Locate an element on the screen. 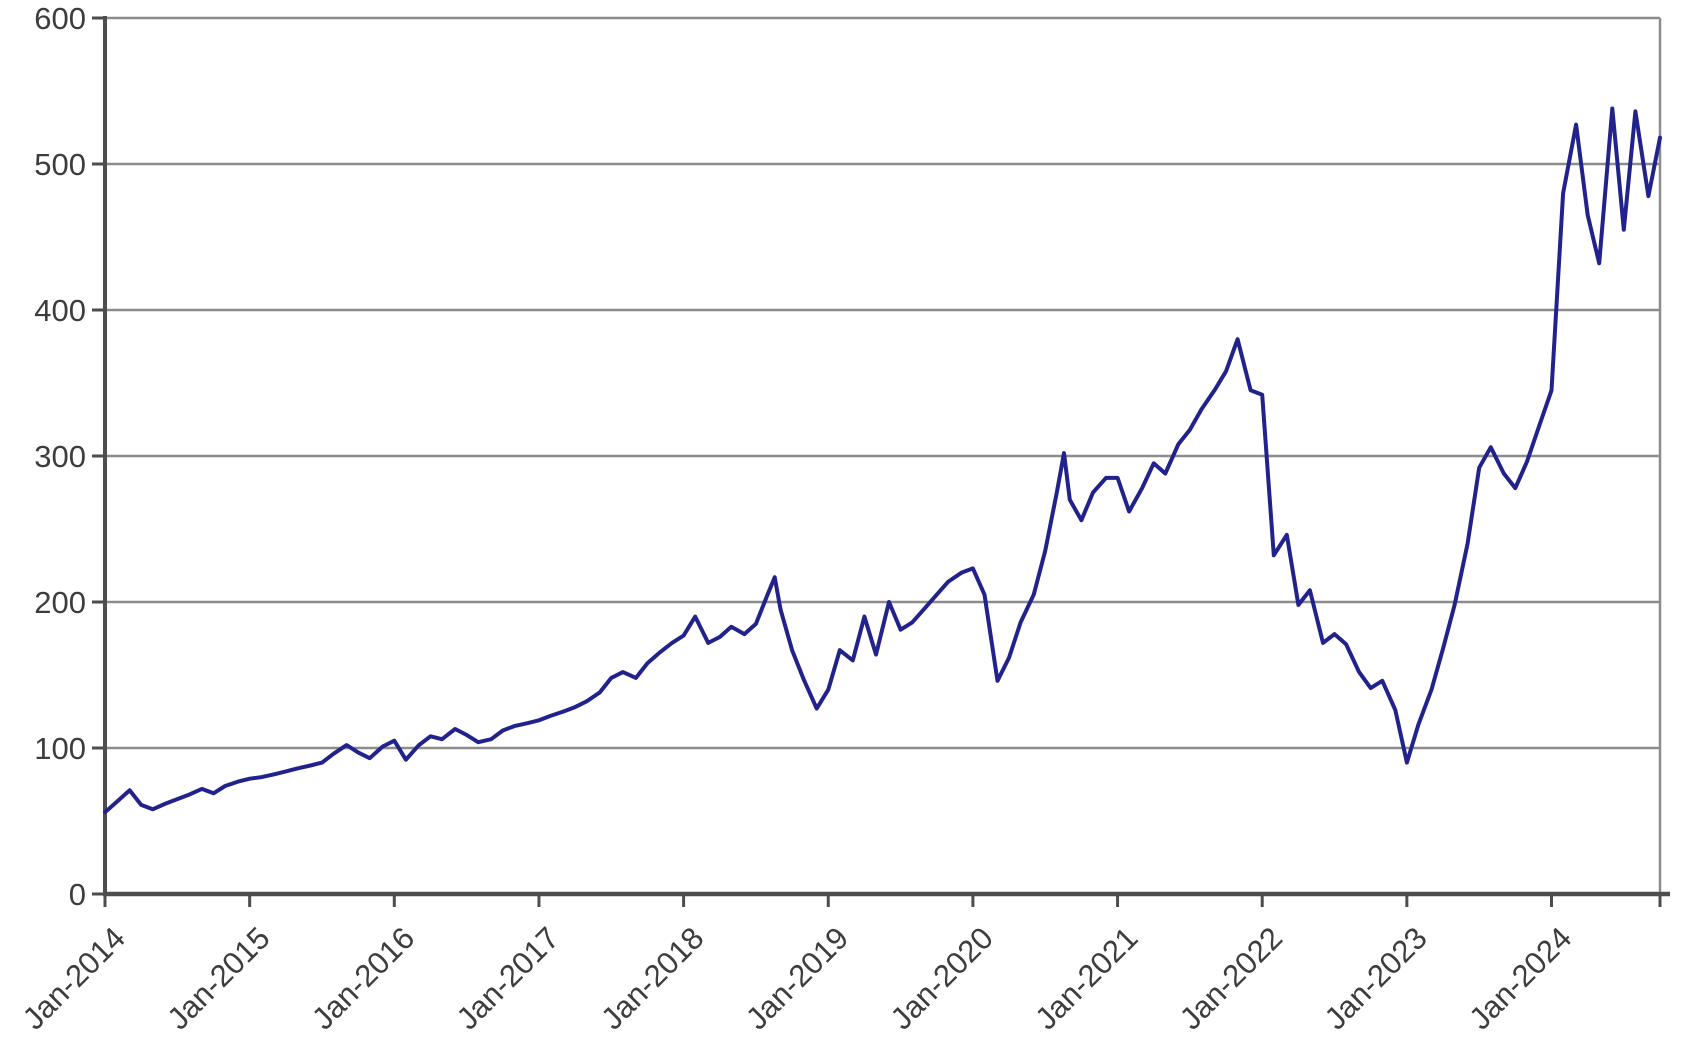  x-axis-tick-label-jan-2019: Jan-2019 is located at coordinates (797, 978).